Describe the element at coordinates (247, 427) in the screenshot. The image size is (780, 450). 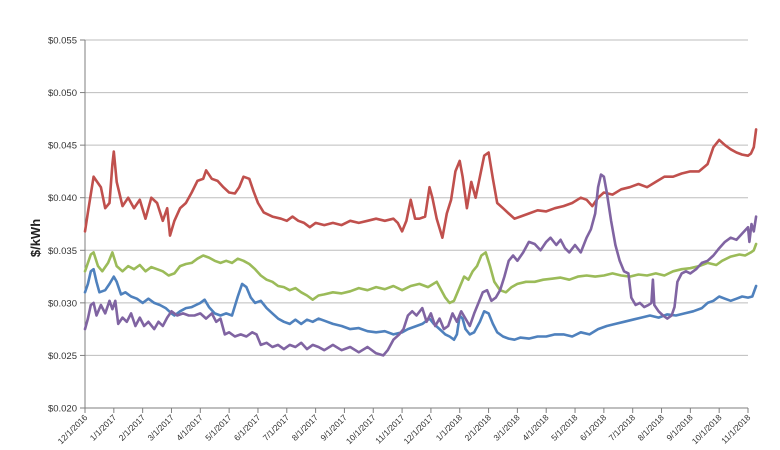
I see `x-tick-label: 6/1/2017` at that location.